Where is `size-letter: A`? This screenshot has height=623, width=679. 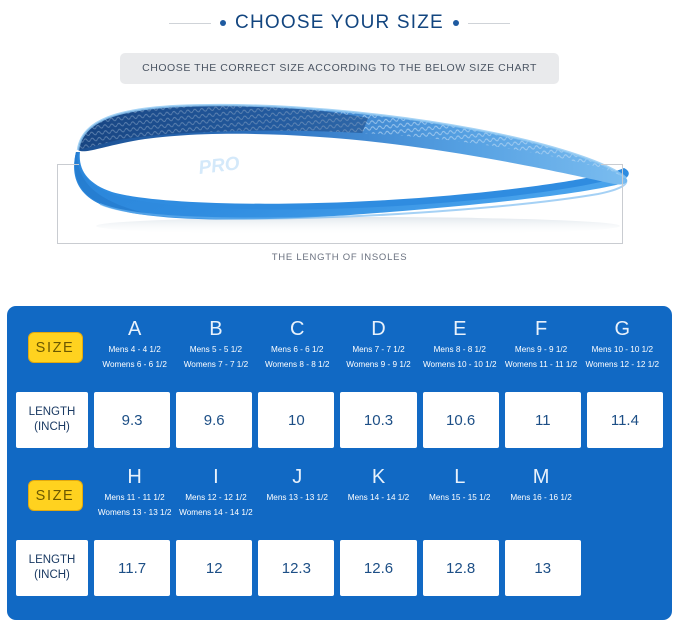 size-letter: A is located at coordinates (134, 329).